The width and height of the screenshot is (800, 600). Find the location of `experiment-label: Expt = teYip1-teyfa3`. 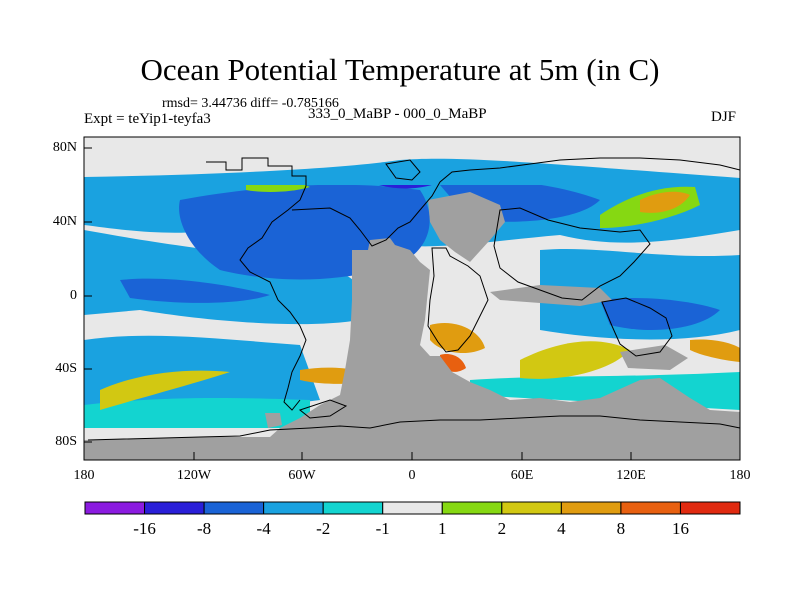

experiment-label: Expt = teYip1-teyfa3 is located at coordinates (147, 119).